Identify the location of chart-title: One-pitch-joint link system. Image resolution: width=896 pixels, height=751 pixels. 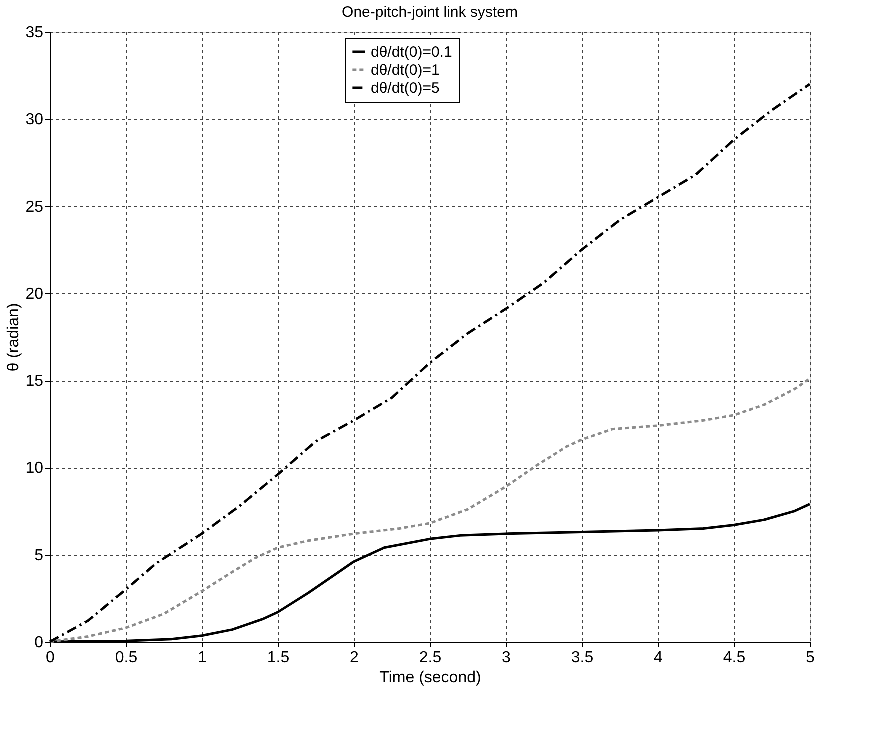
(430, 12).